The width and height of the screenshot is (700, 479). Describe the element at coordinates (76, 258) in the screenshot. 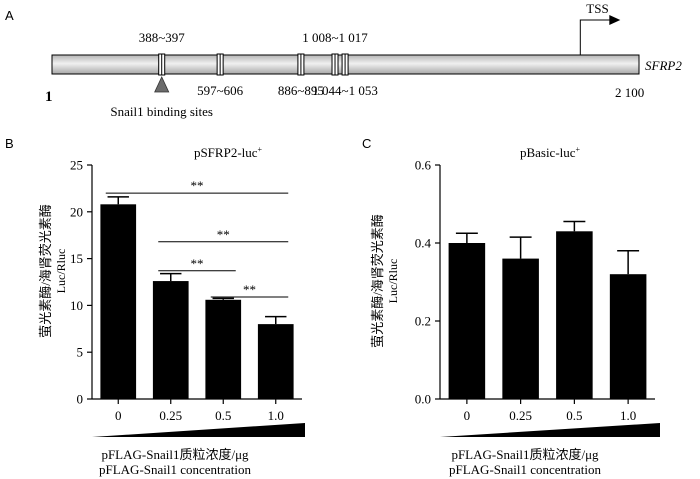

I see `chart-b-ytick-label-3: 15` at that location.